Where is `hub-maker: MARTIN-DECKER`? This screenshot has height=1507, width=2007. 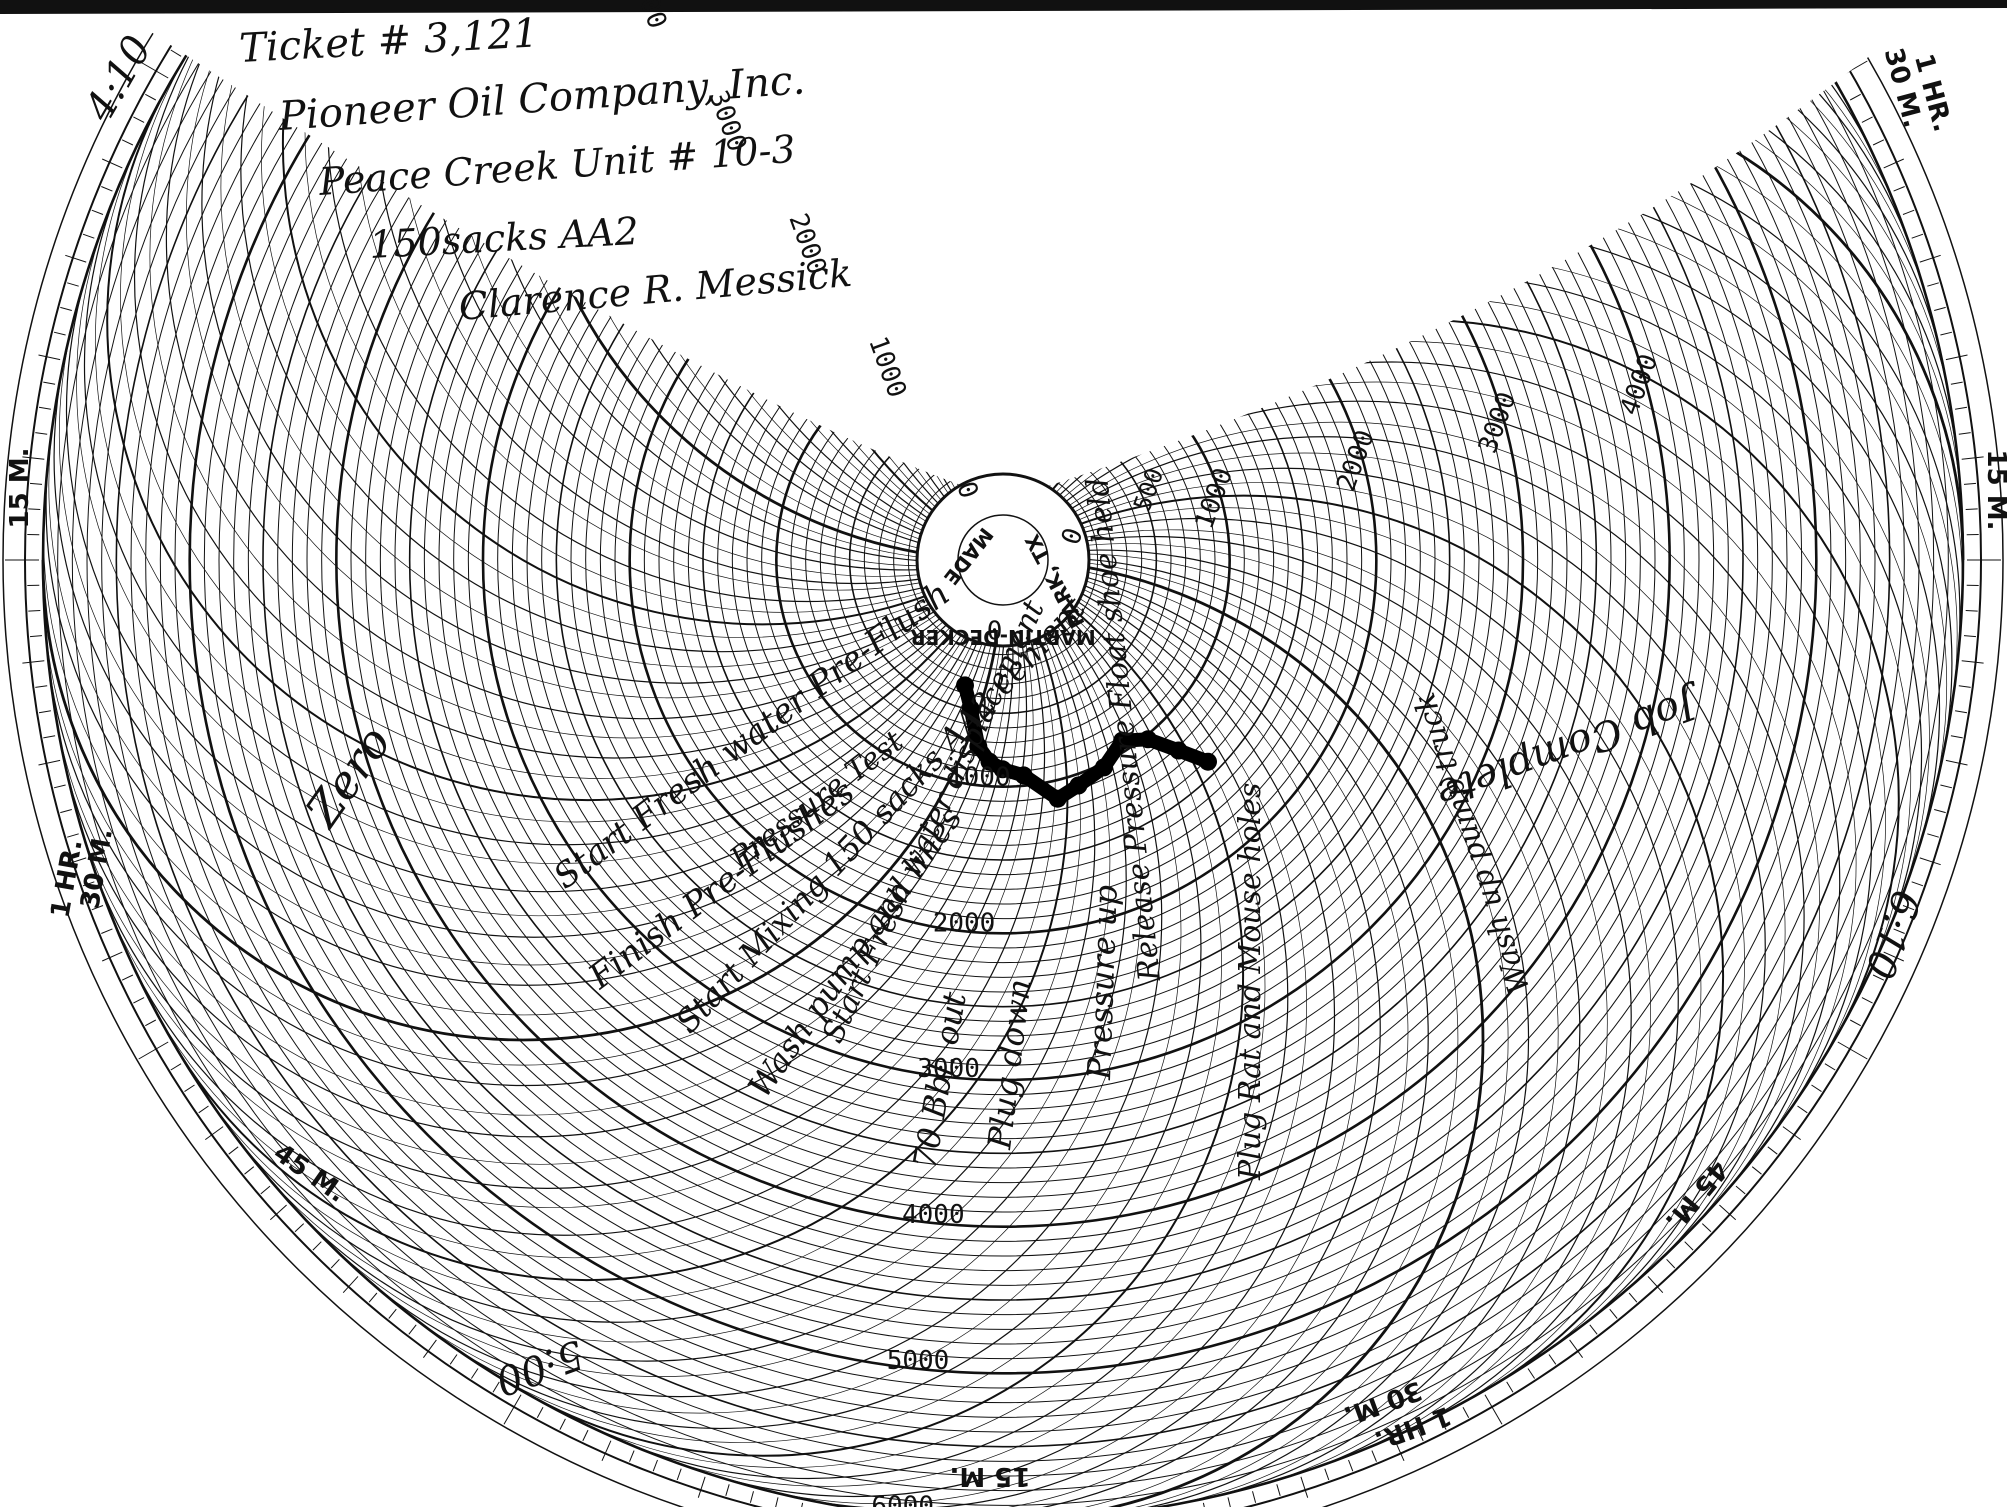 hub-maker: MARTIN-DECKER is located at coordinates (1003, 637).